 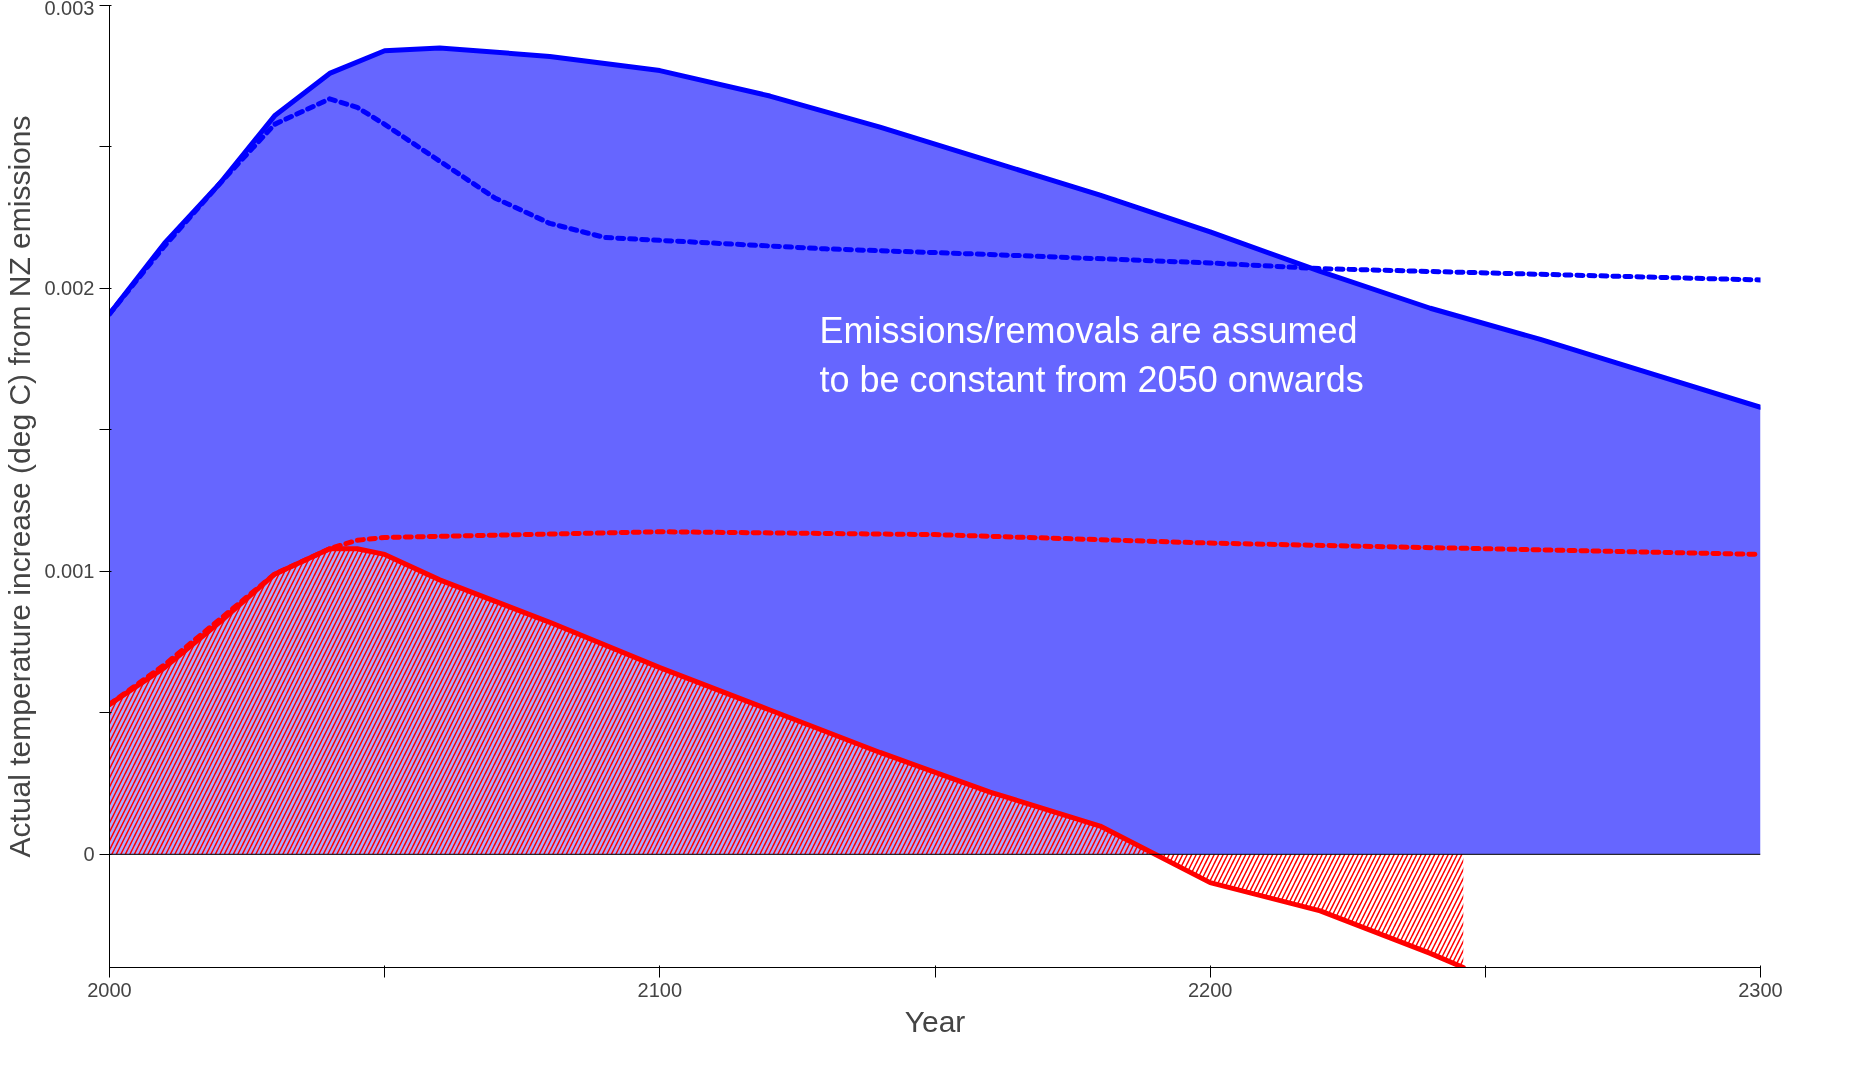 I want to click on x-axis-title: Year, so click(x=935, y=1021).